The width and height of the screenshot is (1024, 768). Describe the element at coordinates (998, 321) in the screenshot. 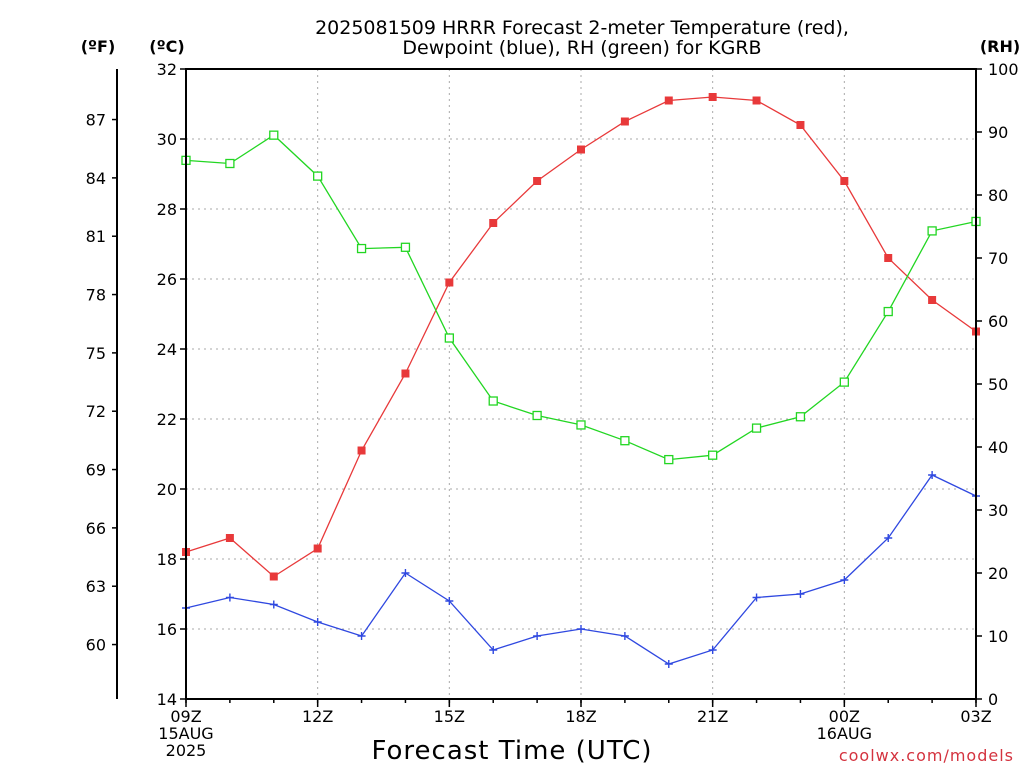

I see `rh-tick-label: 60` at that location.